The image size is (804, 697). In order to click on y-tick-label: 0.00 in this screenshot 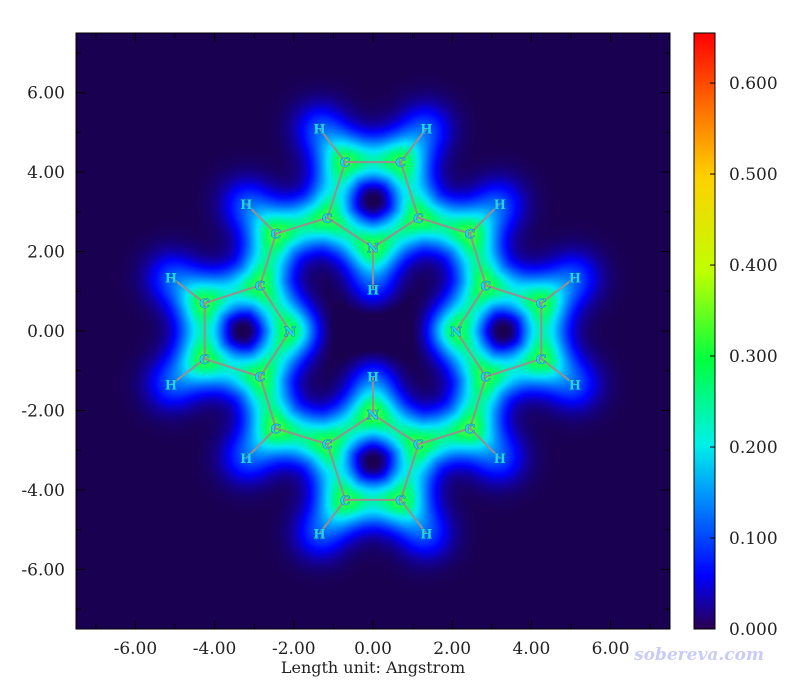, I will do `click(46, 332)`.